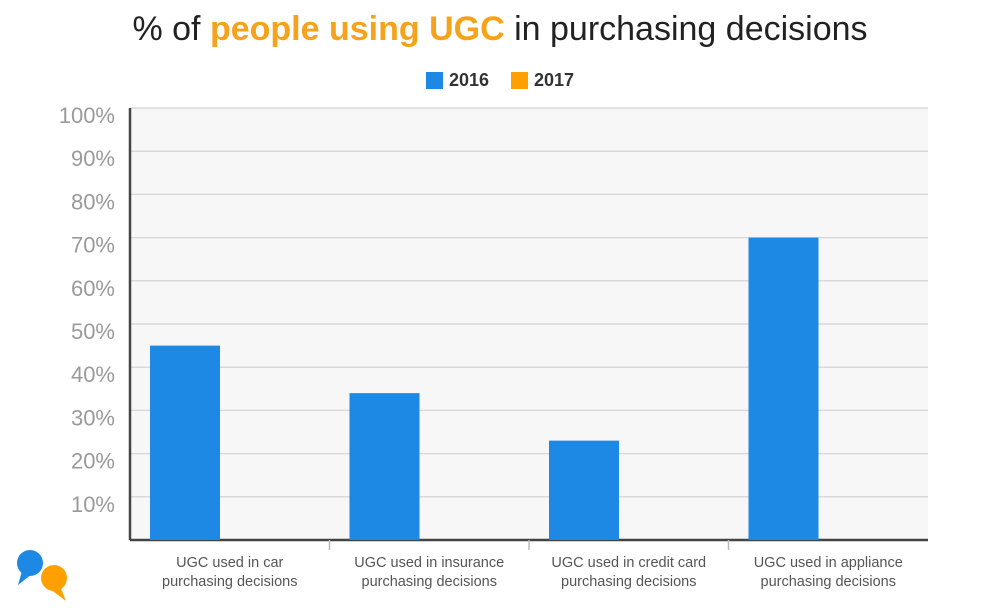  Describe the element at coordinates (628, 563) in the screenshot. I see `x-category-label: UGC used in credit card` at that location.